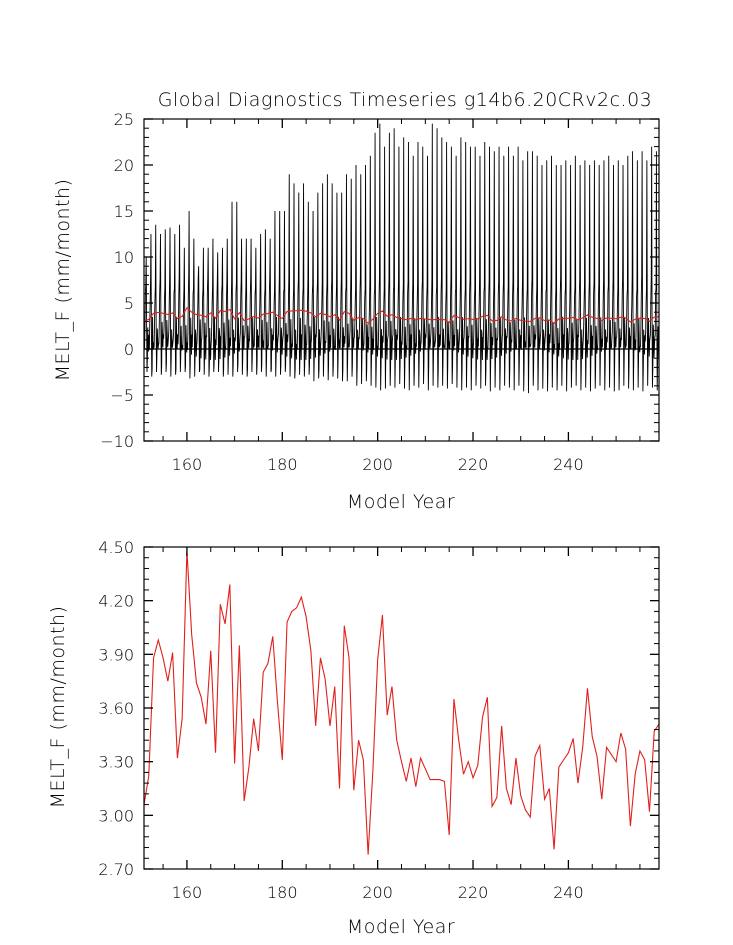 Image resolution: width=733 pixels, height=945 pixels. What do you see at coordinates (473, 464) in the screenshot?
I see `top-x-tick-label: 220` at bounding box center [473, 464].